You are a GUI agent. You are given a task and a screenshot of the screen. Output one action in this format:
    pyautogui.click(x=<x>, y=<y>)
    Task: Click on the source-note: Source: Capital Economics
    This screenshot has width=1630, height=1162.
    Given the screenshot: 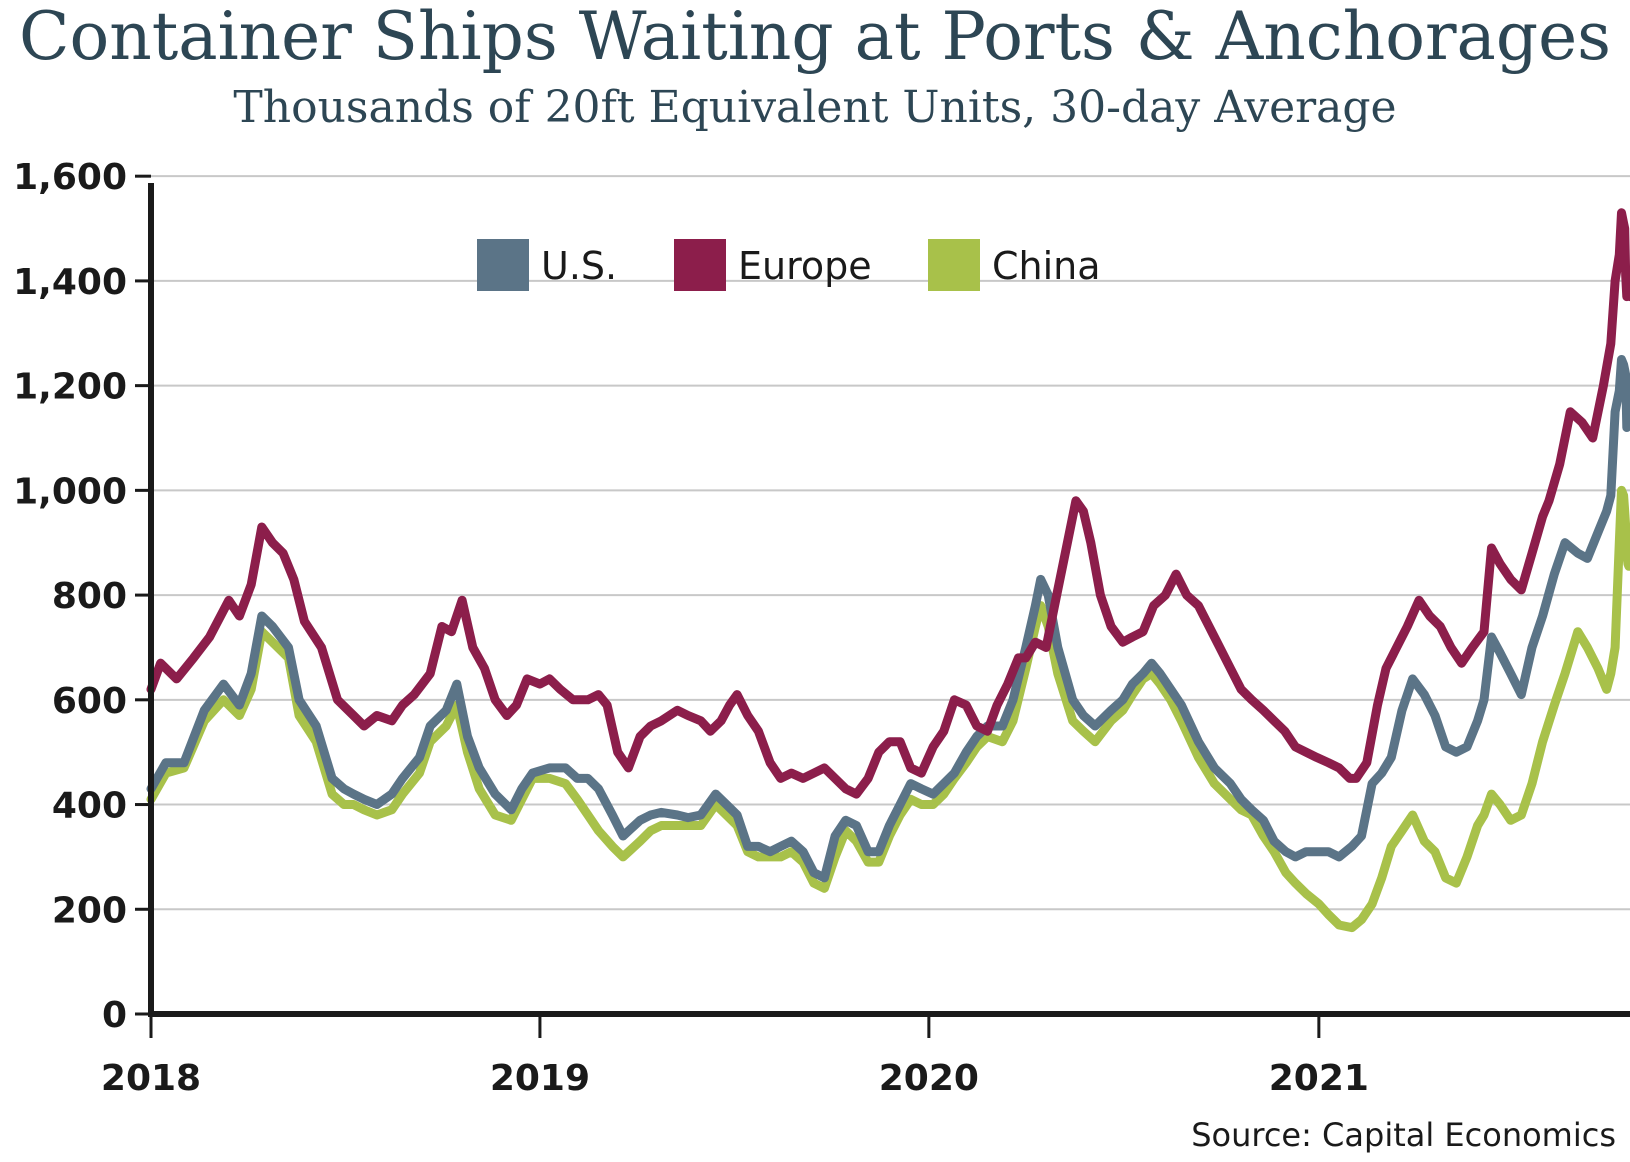 What is the action you would take?
    pyautogui.click(x=1403, y=1135)
    